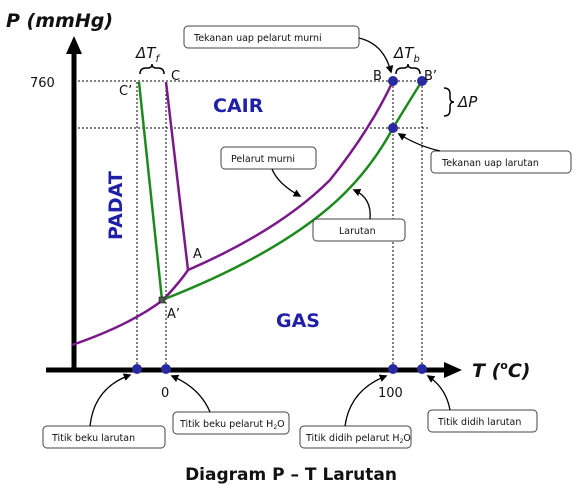  I want to click on region-solid: PADAT, so click(116, 205).